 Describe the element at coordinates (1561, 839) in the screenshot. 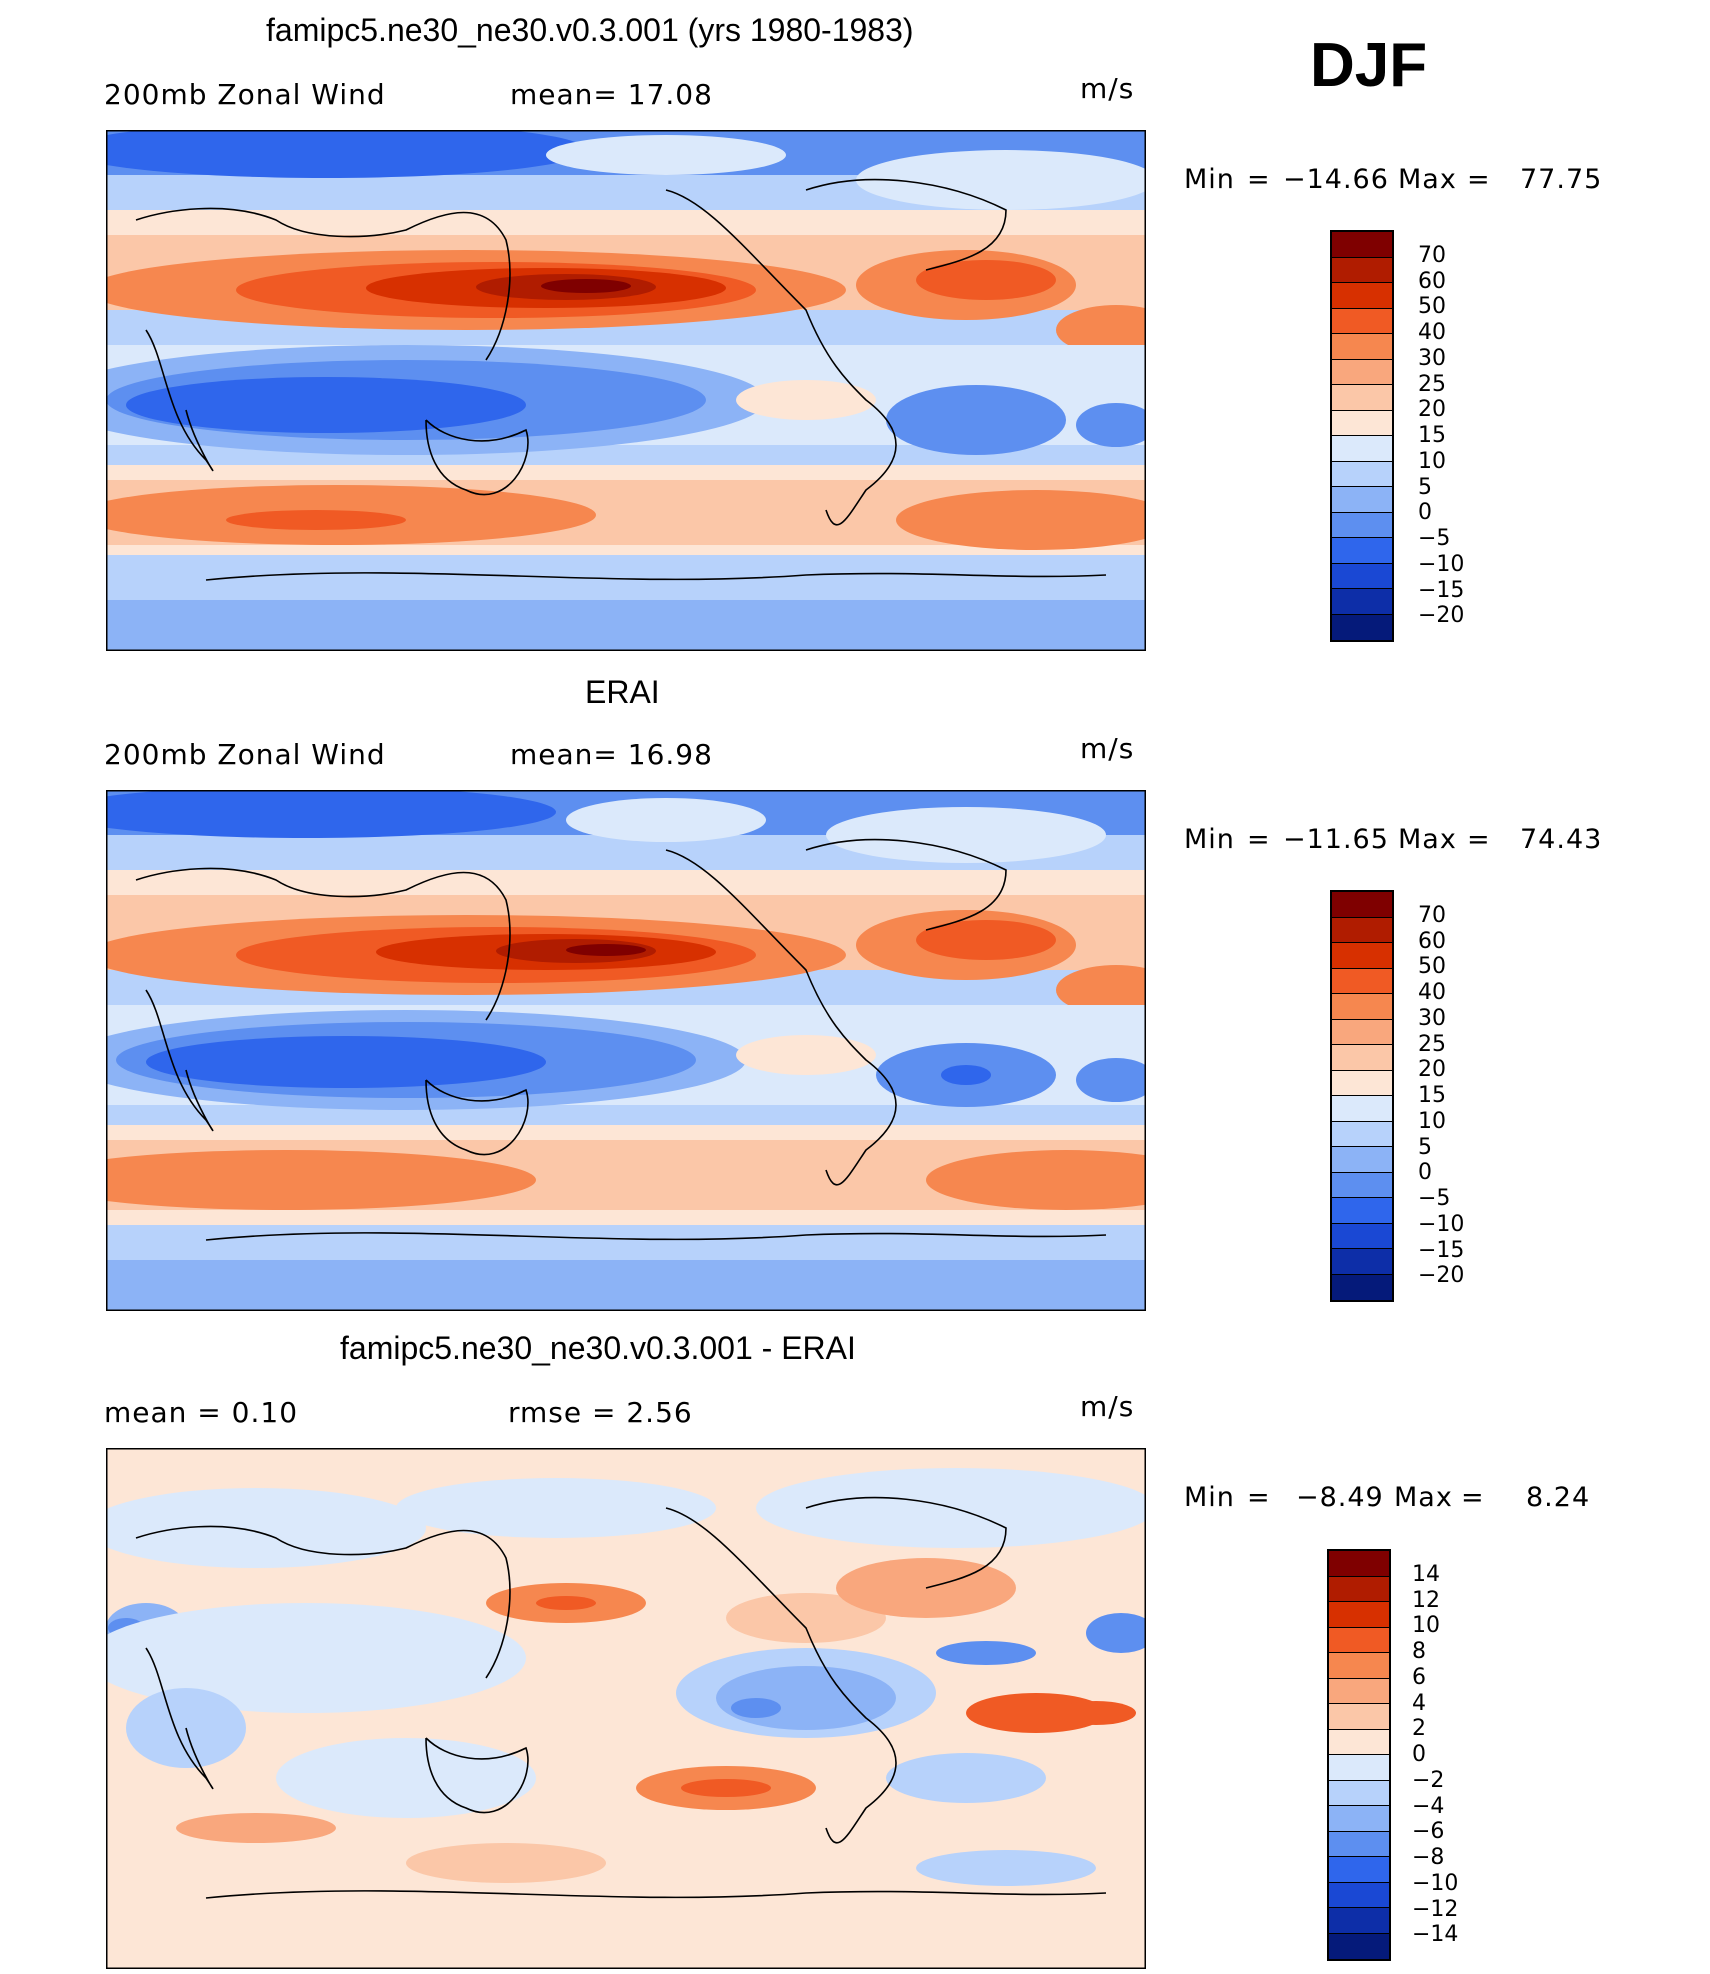

I see `panel-max-value-obs: 74.43` at that location.